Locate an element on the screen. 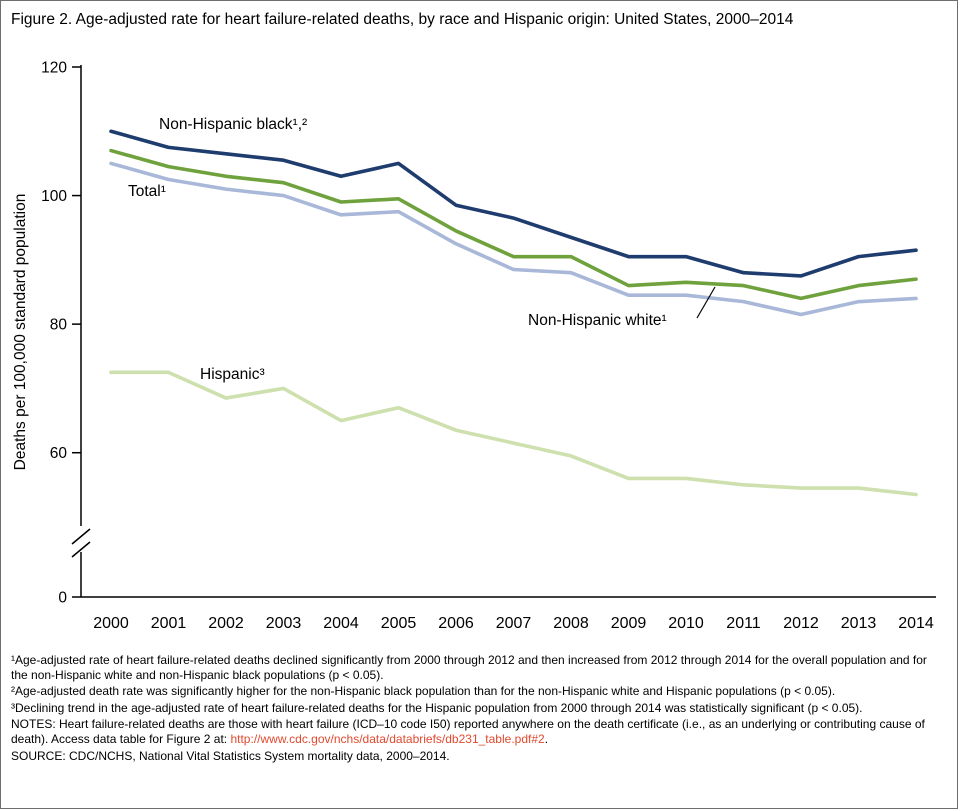 This screenshot has height=811, width=960. series-label-non-hispanic-black: Non-Hispanic black¹,² is located at coordinates (233, 124).